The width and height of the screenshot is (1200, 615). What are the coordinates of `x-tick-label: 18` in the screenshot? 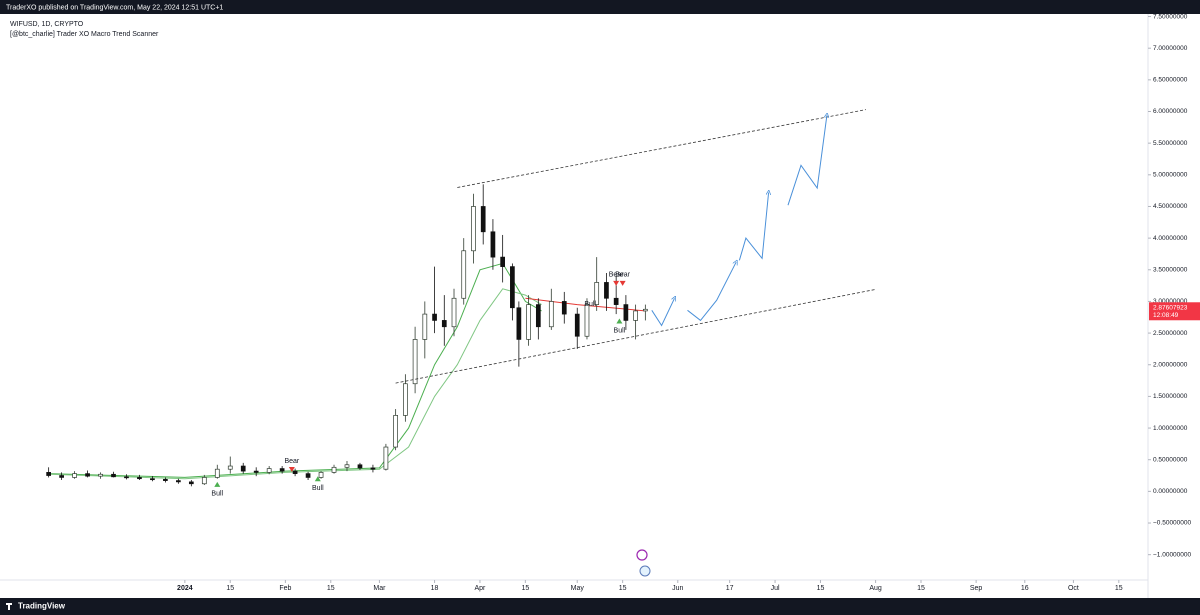 It's located at (435, 588).